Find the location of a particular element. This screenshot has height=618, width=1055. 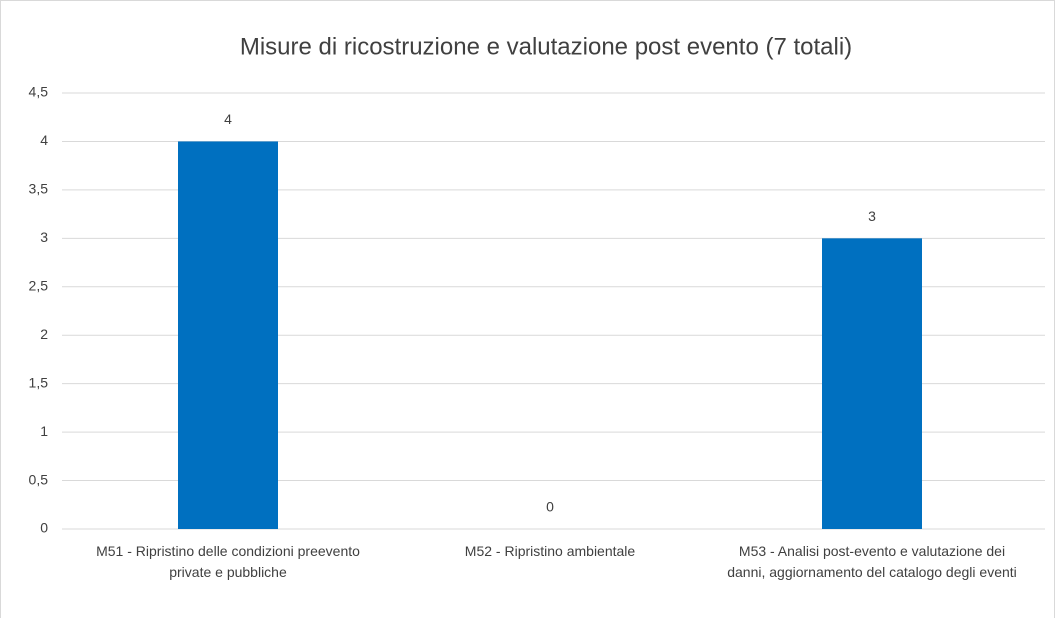

y-tick-label: 2,5 is located at coordinates (39, 285).